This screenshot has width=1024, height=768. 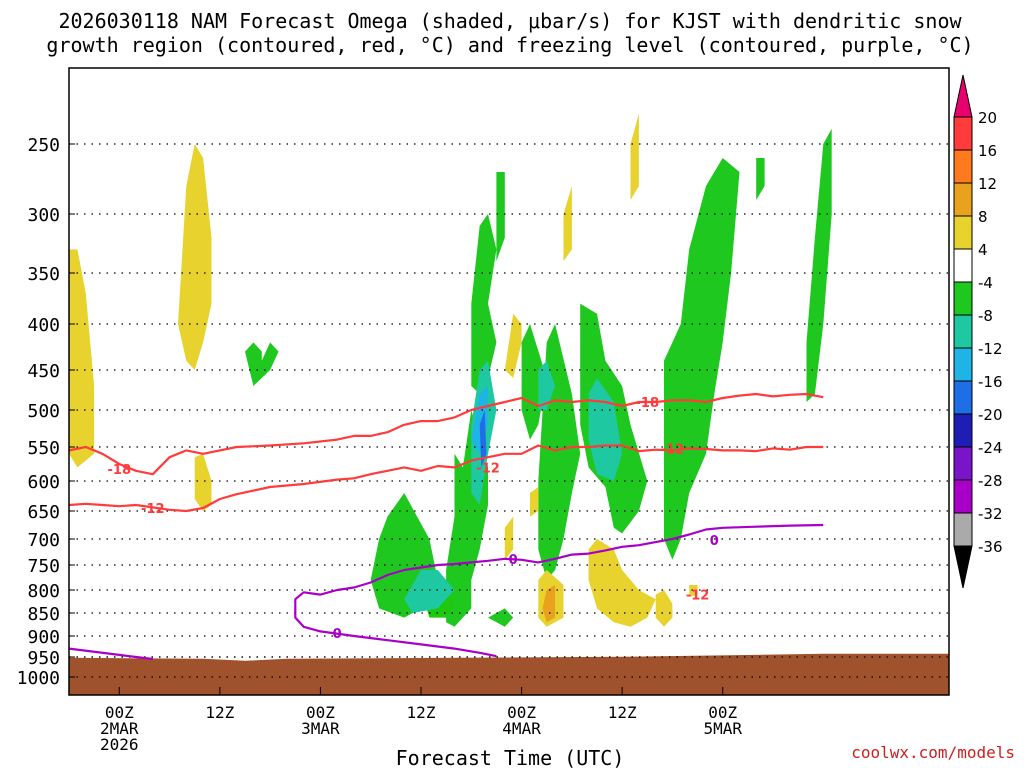 I want to click on colorbar-label-6: -8, so click(x=985, y=316).